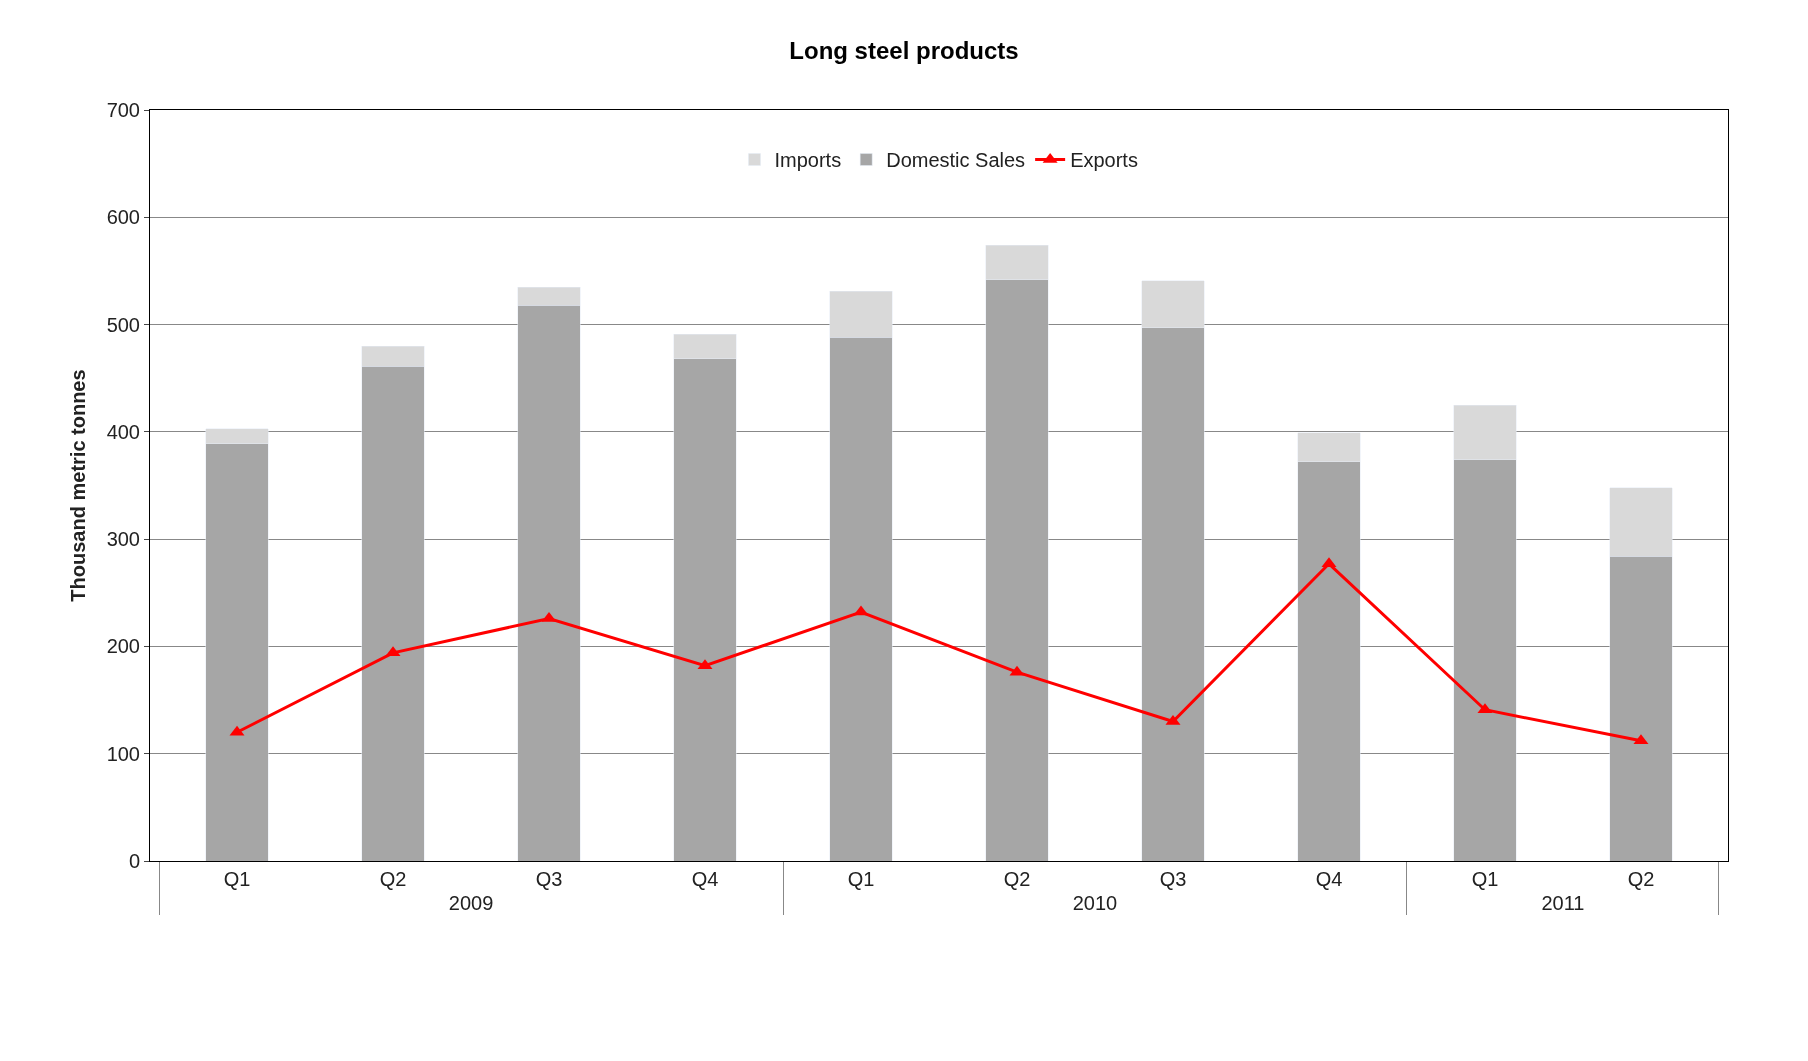 The height and width of the screenshot is (1061, 1808). I want to click on y-tick-label: 300, so click(123, 539).